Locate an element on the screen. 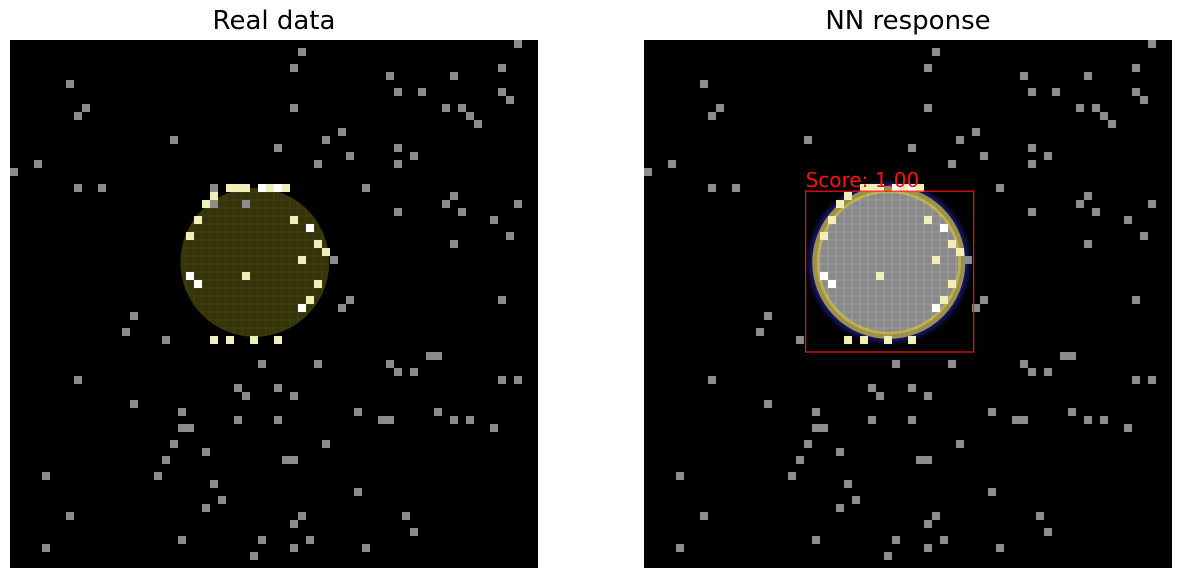 The width and height of the screenshot is (1182, 578). detection-box is located at coordinates (890, 271).